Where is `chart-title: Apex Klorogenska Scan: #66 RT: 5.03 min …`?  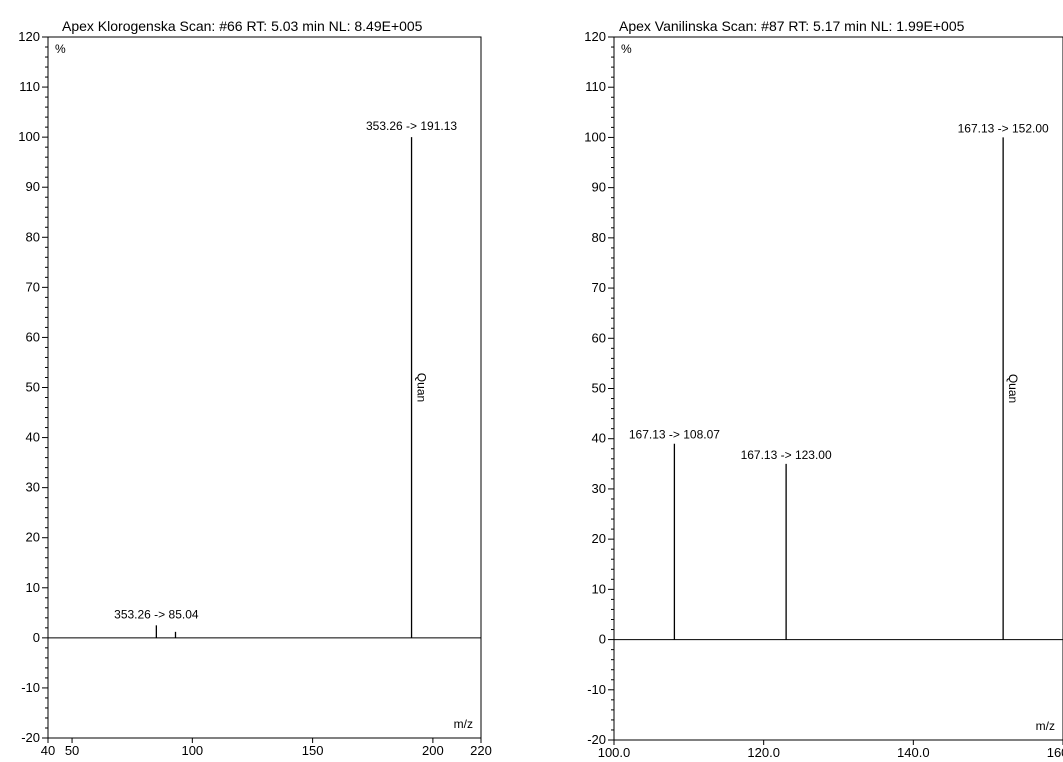
chart-title: Apex Klorogenska Scan: #66 RT: 5.03 min … is located at coordinates (242, 26).